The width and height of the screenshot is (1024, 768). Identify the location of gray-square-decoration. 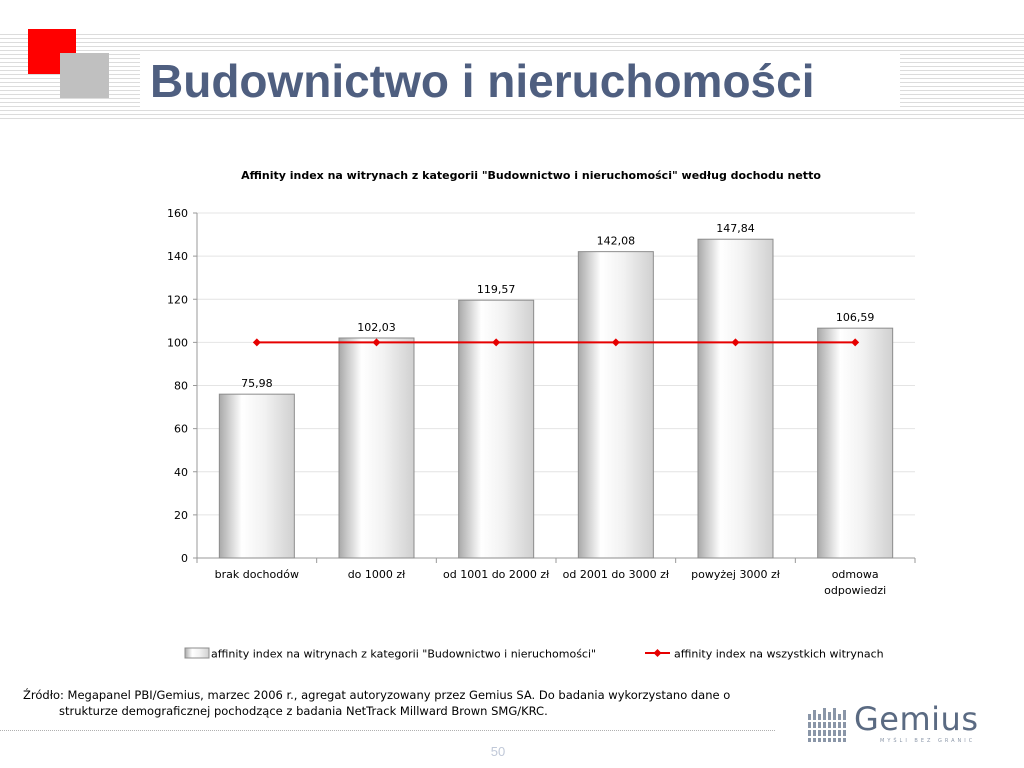
(84, 75).